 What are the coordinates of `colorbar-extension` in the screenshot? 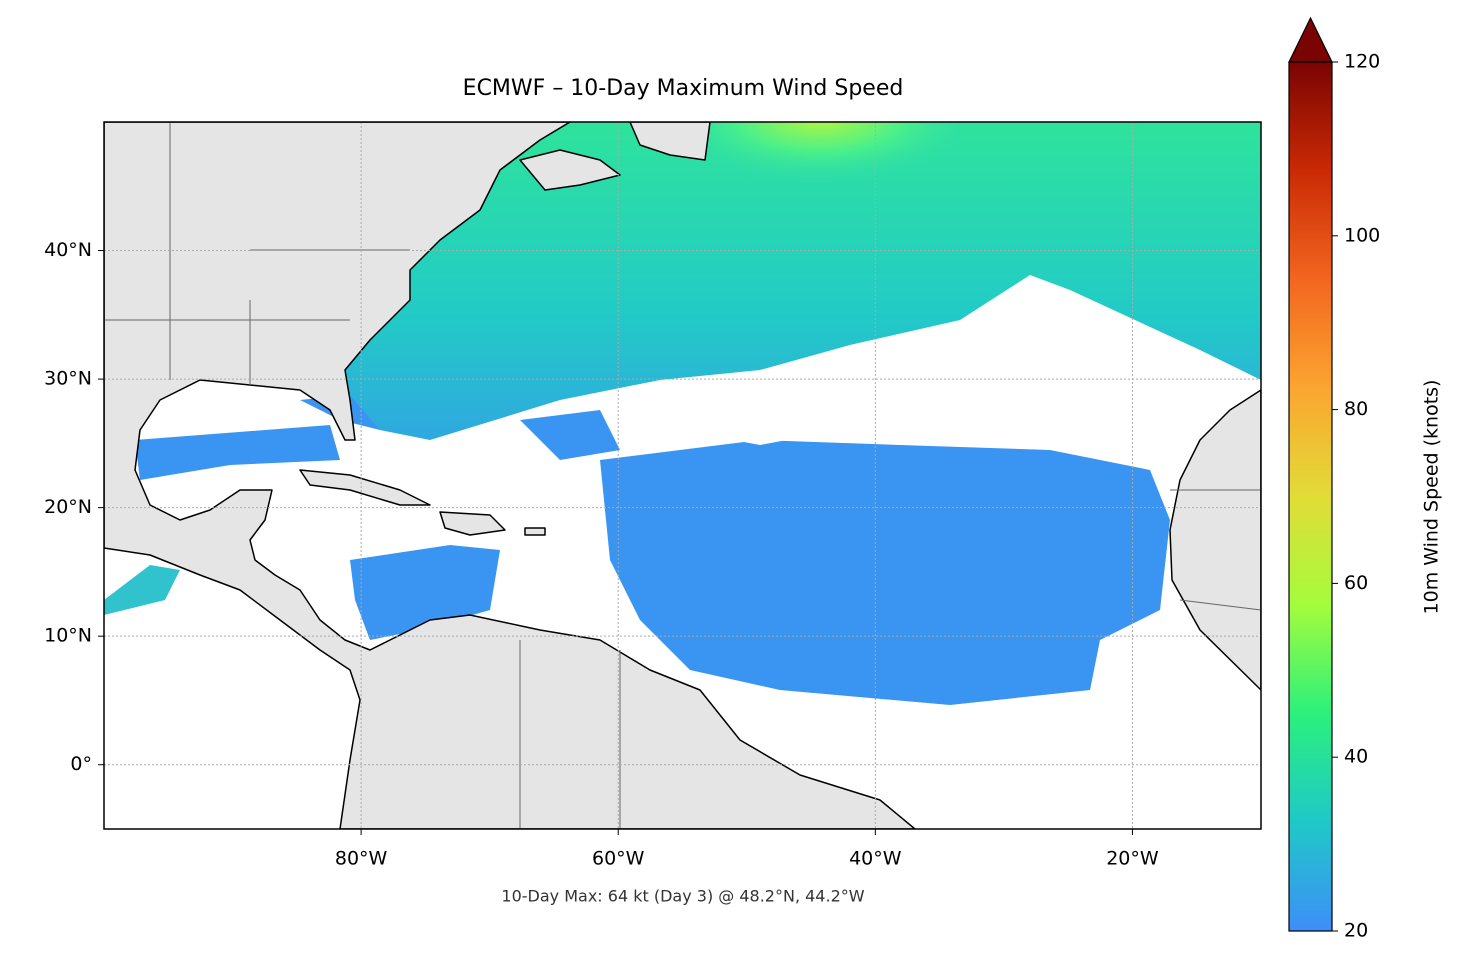 It's located at (1310, 39).